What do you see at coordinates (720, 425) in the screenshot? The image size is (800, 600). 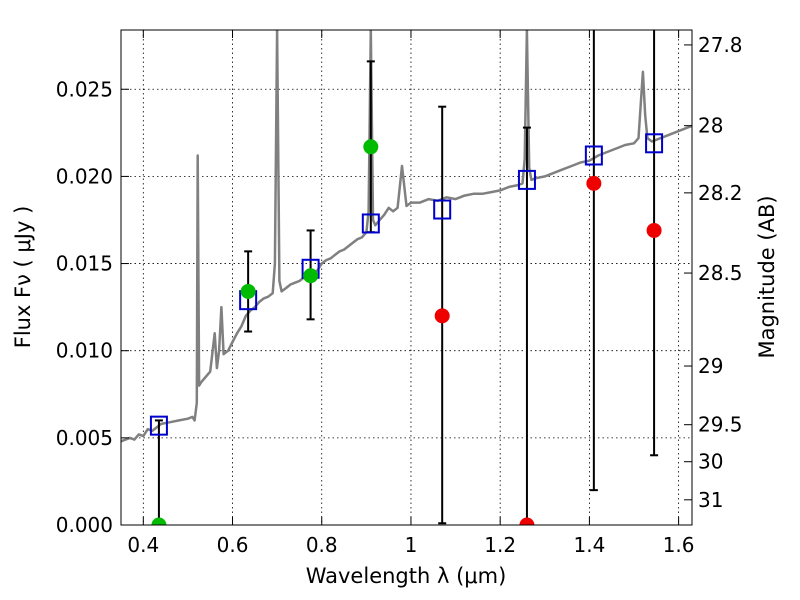 I see `right-tick-label: 29.5` at bounding box center [720, 425].